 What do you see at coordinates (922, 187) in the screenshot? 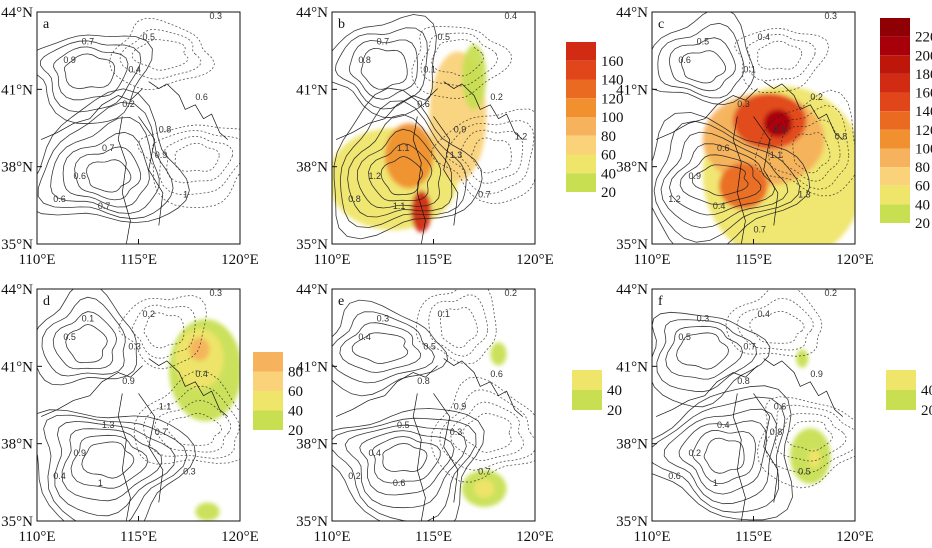
I see `colorbar-label: 60` at bounding box center [922, 187].